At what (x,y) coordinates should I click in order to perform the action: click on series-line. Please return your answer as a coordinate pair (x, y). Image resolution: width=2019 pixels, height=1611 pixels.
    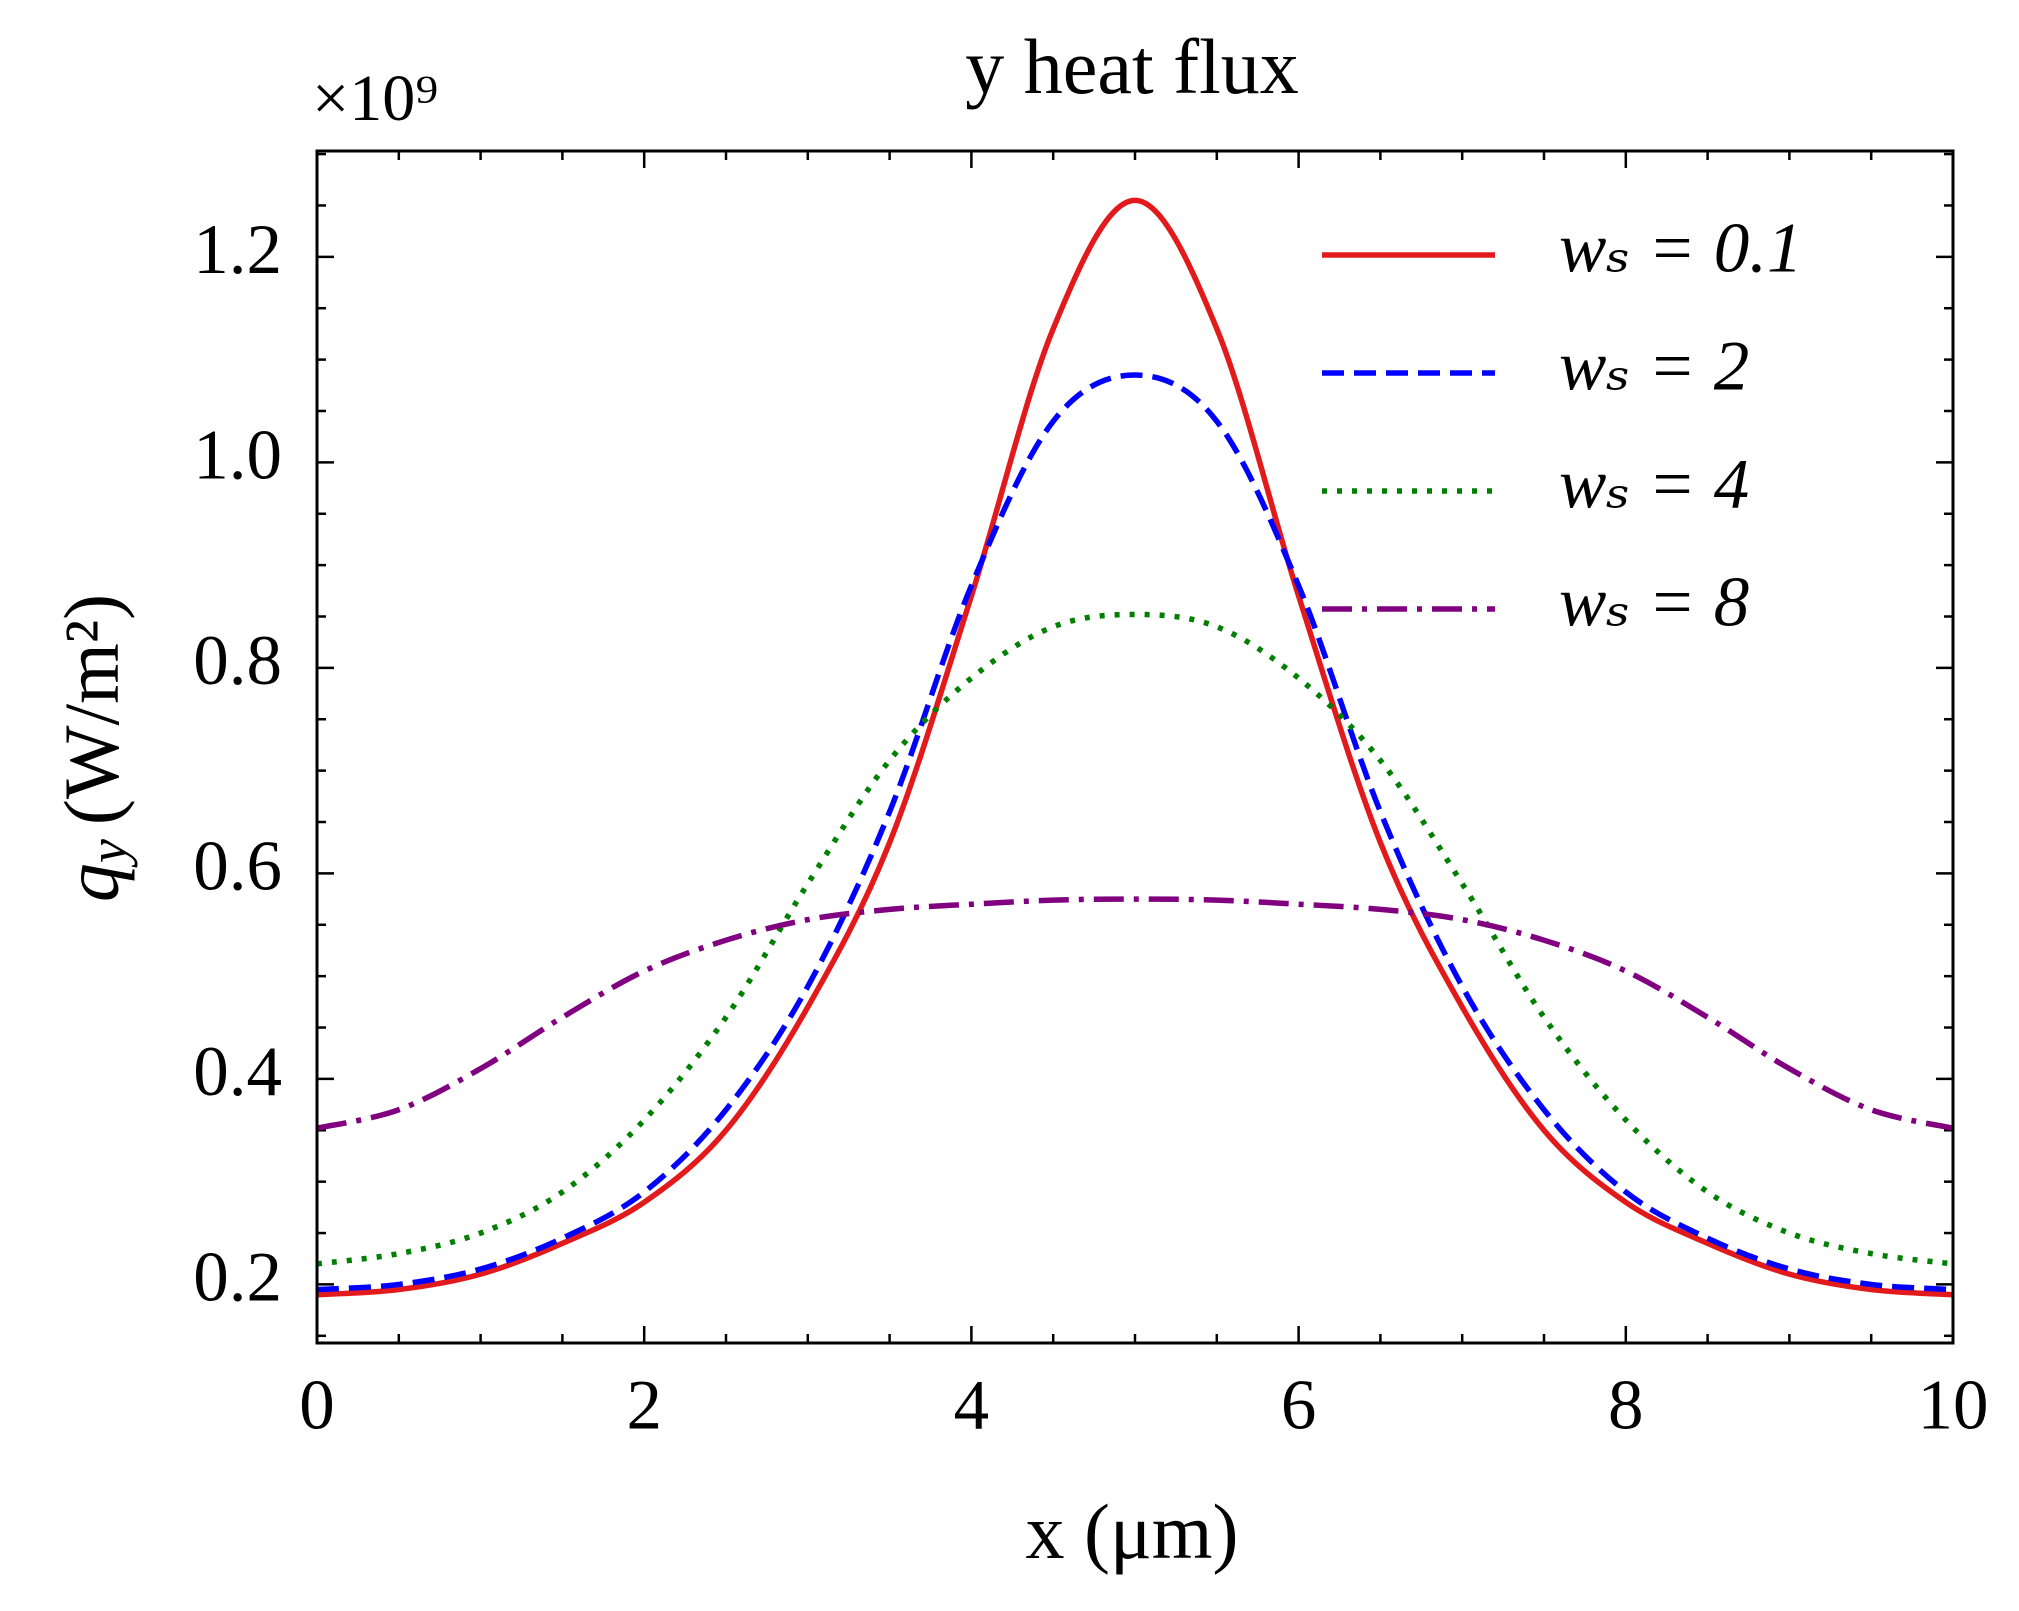
    Looking at the image, I should click on (1135, 1013).